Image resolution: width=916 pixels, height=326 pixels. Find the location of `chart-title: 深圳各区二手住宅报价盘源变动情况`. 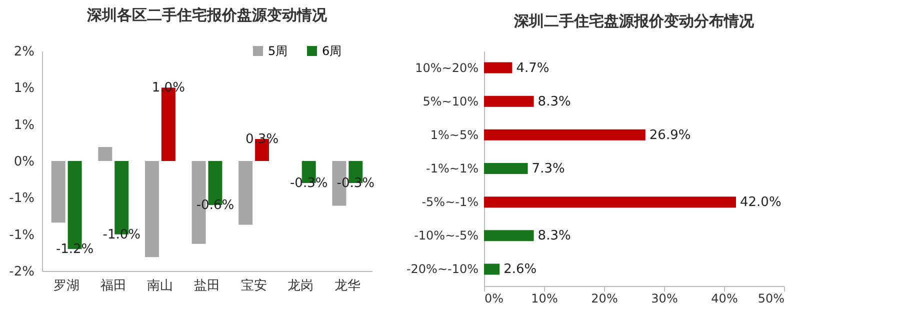

chart-title: 深圳各区二手住宅报价盘源变动情况 is located at coordinates (207, 15).